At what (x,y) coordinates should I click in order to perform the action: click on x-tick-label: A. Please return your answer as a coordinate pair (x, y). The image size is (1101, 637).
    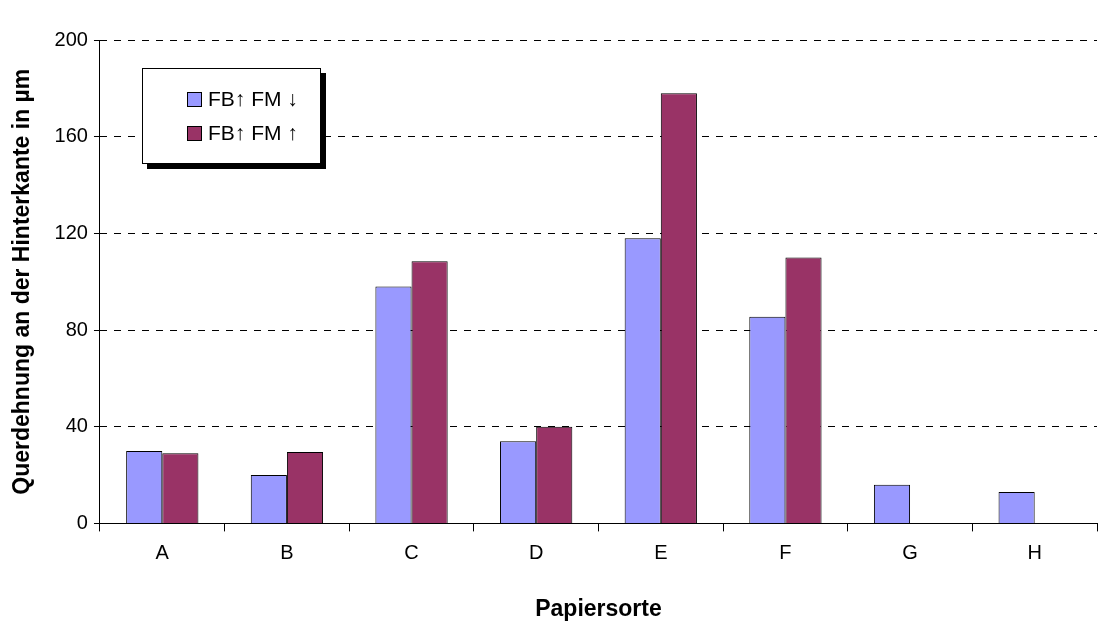
    Looking at the image, I should click on (162, 551).